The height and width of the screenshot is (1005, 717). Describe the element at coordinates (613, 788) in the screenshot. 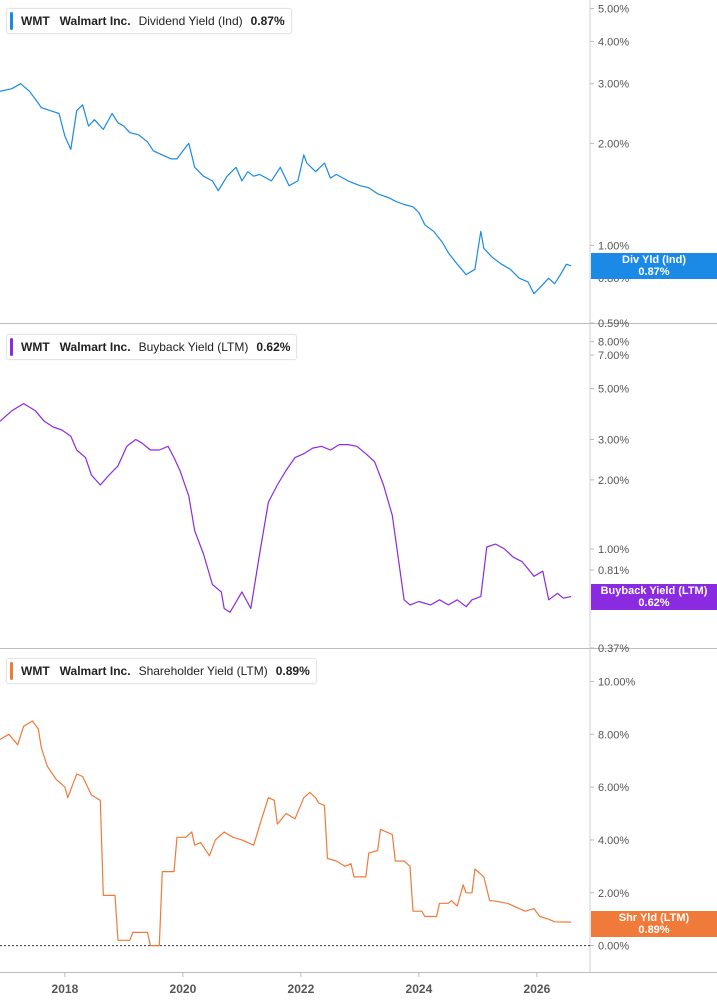

I see `y-tick-label: 6.00%` at that location.